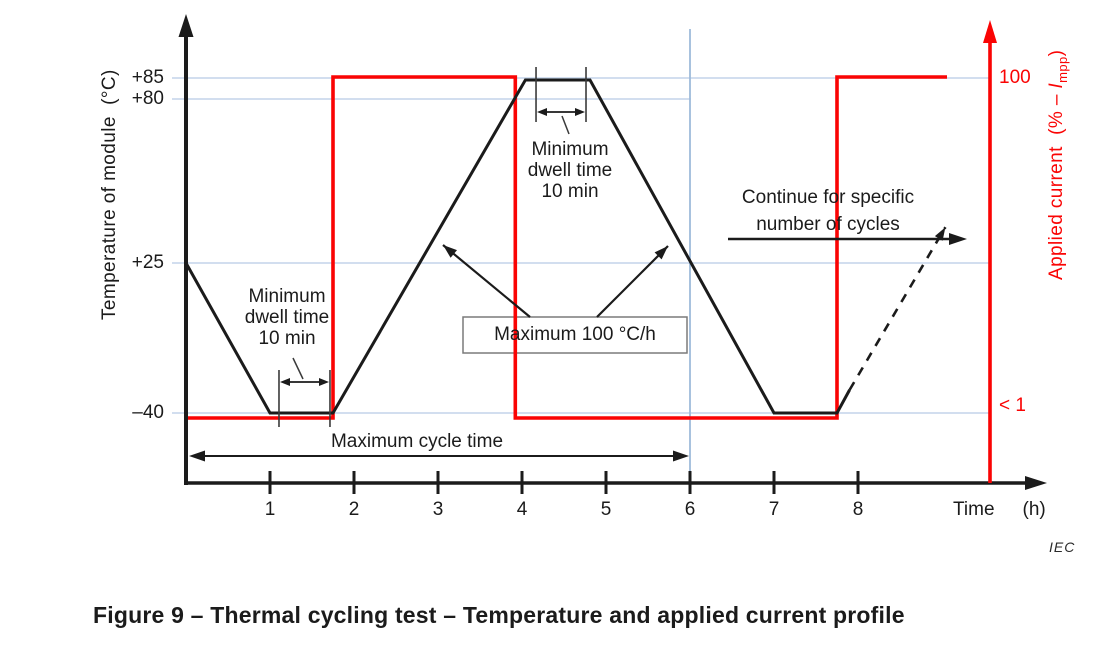 The width and height of the screenshot is (1115, 648). Describe the element at coordinates (1056, 184) in the screenshot. I see `right-axis-title-prefix: Applied current (% –` at that location.